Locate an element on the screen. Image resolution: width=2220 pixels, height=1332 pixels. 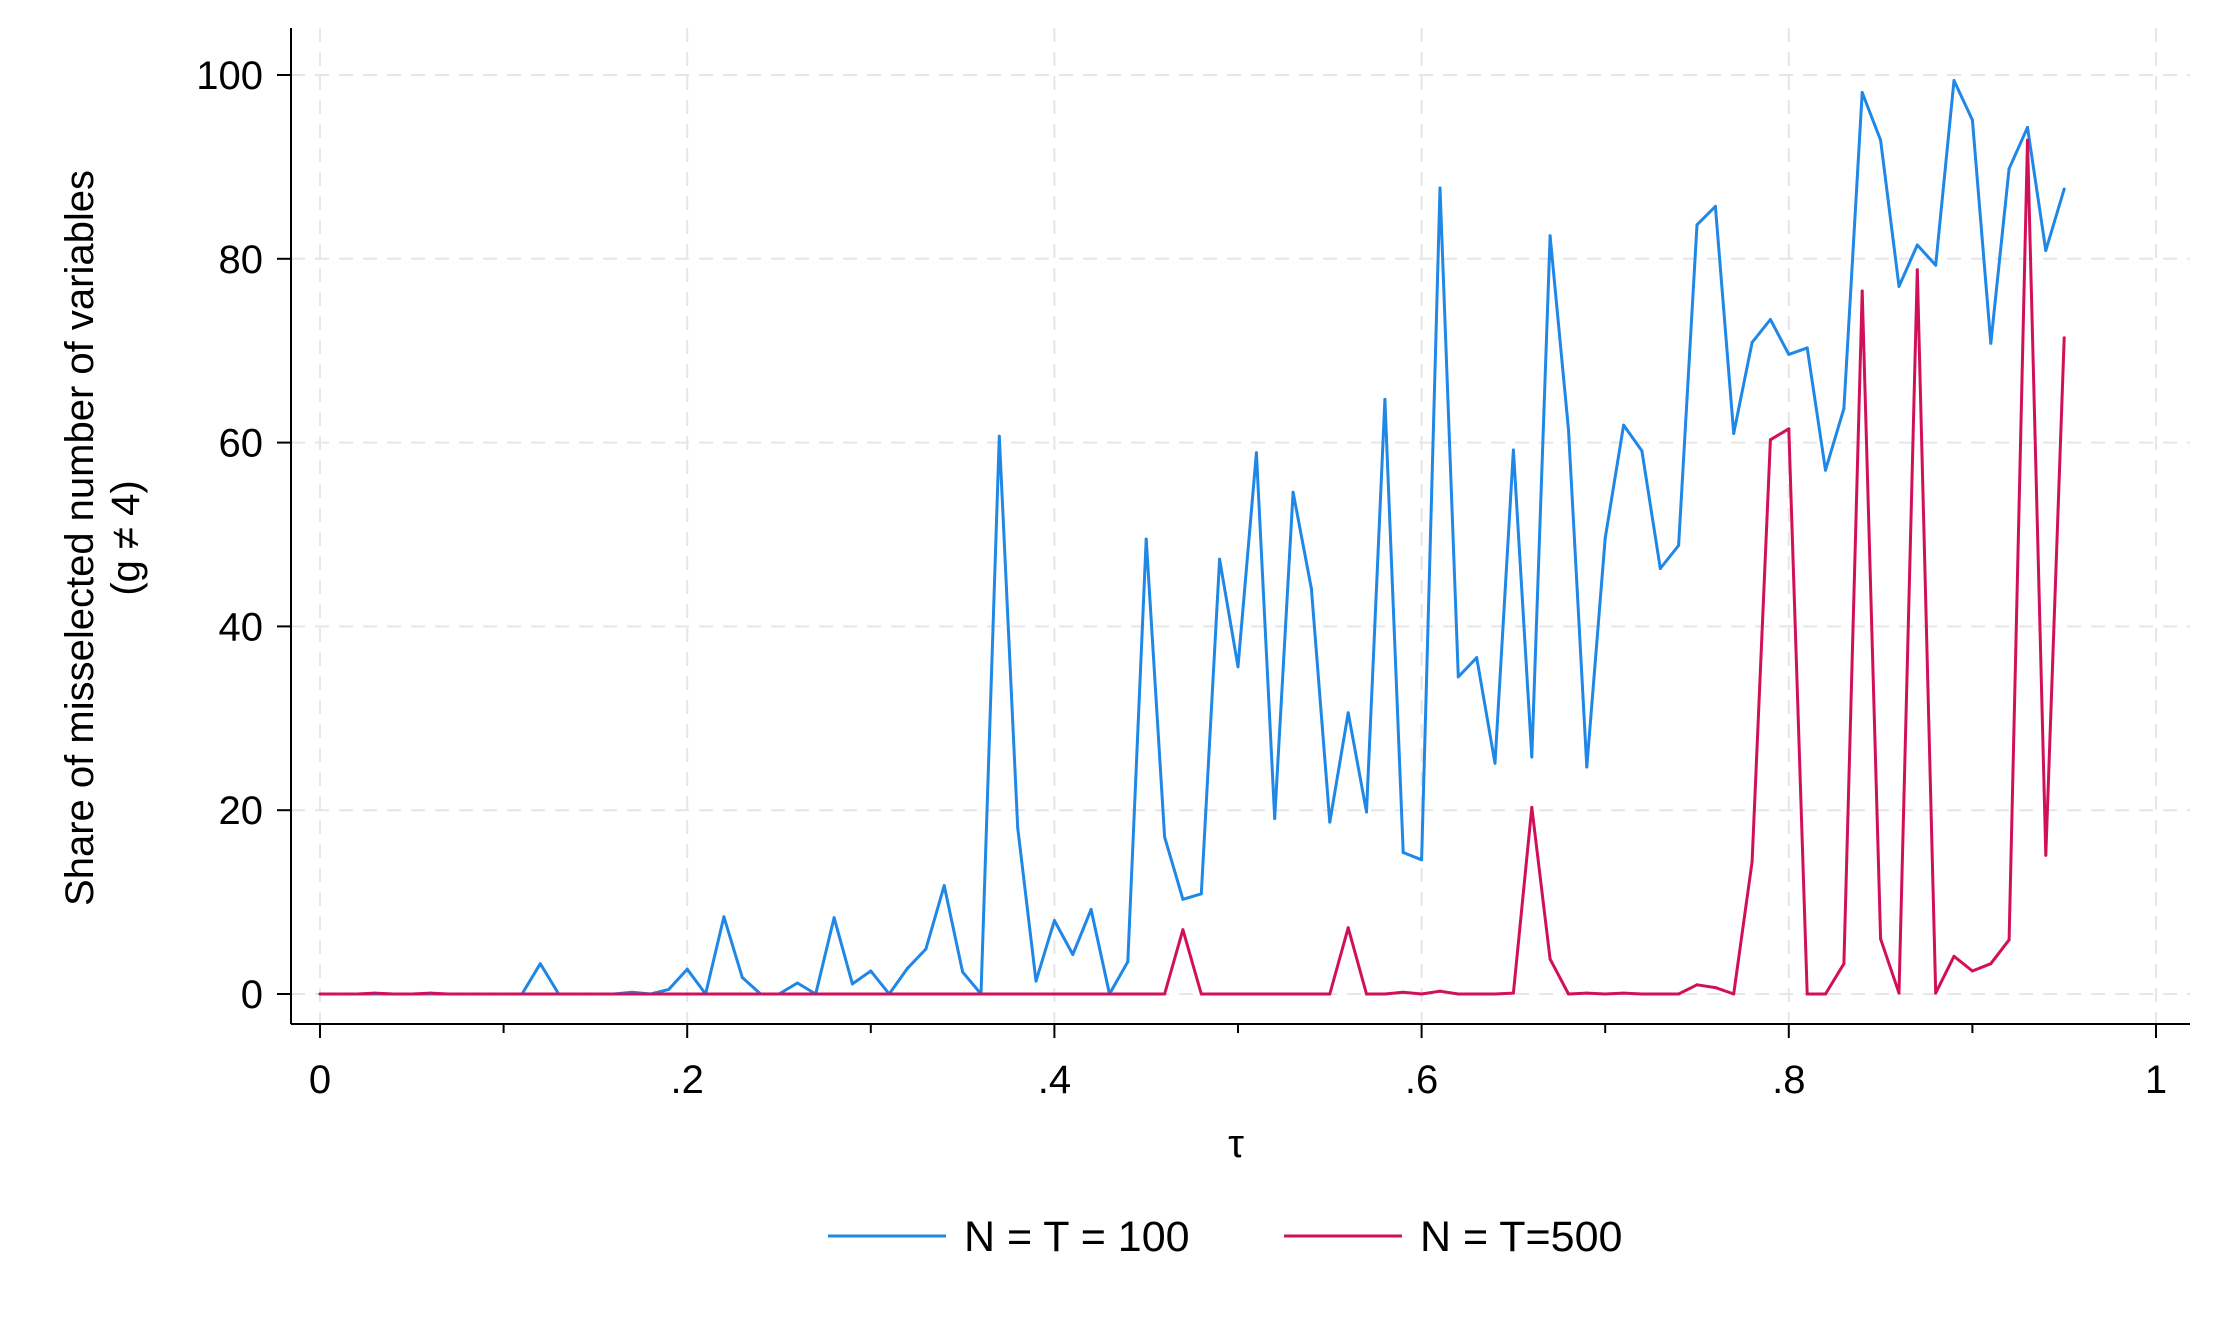
y-tick-label: 20 is located at coordinates (241, 811).